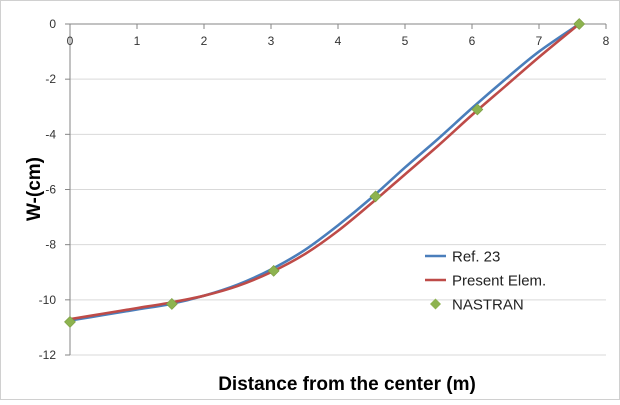 Image resolution: width=620 pixels, height=405 pixels. I want to click on y-tick-label: -10, so click(48, 300).